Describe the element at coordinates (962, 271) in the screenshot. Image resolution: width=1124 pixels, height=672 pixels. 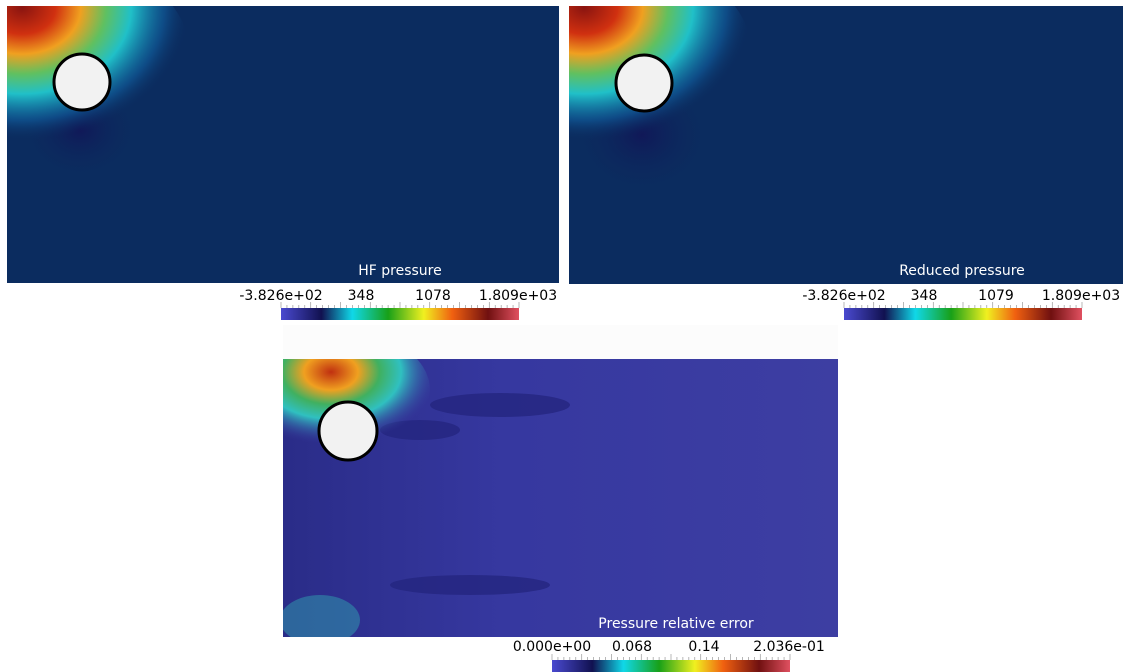
I see `panel-title: Reduced pressure` at that location.